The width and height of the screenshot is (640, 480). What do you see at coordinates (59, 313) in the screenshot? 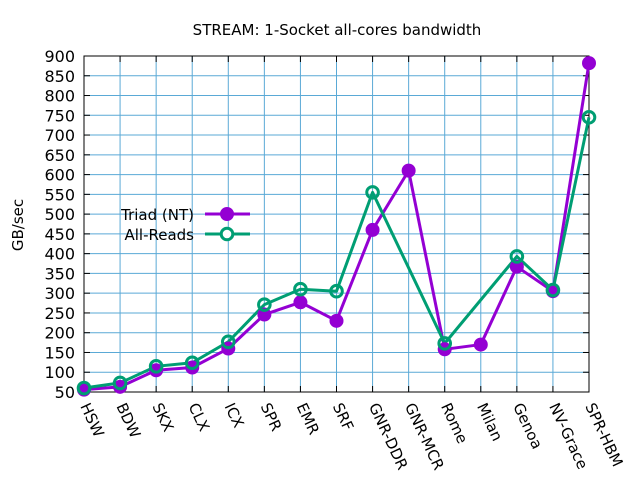
I see `y-tick-label: 250` at bounding box center [59, 313].